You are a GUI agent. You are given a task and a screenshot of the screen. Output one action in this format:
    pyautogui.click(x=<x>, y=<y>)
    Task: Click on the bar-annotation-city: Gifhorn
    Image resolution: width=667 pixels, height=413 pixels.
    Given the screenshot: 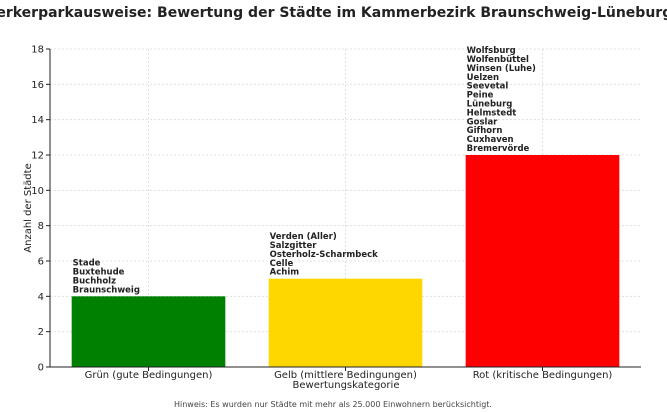 What is the action you would take?
    pyautogui.click(x=485, y=131)
    